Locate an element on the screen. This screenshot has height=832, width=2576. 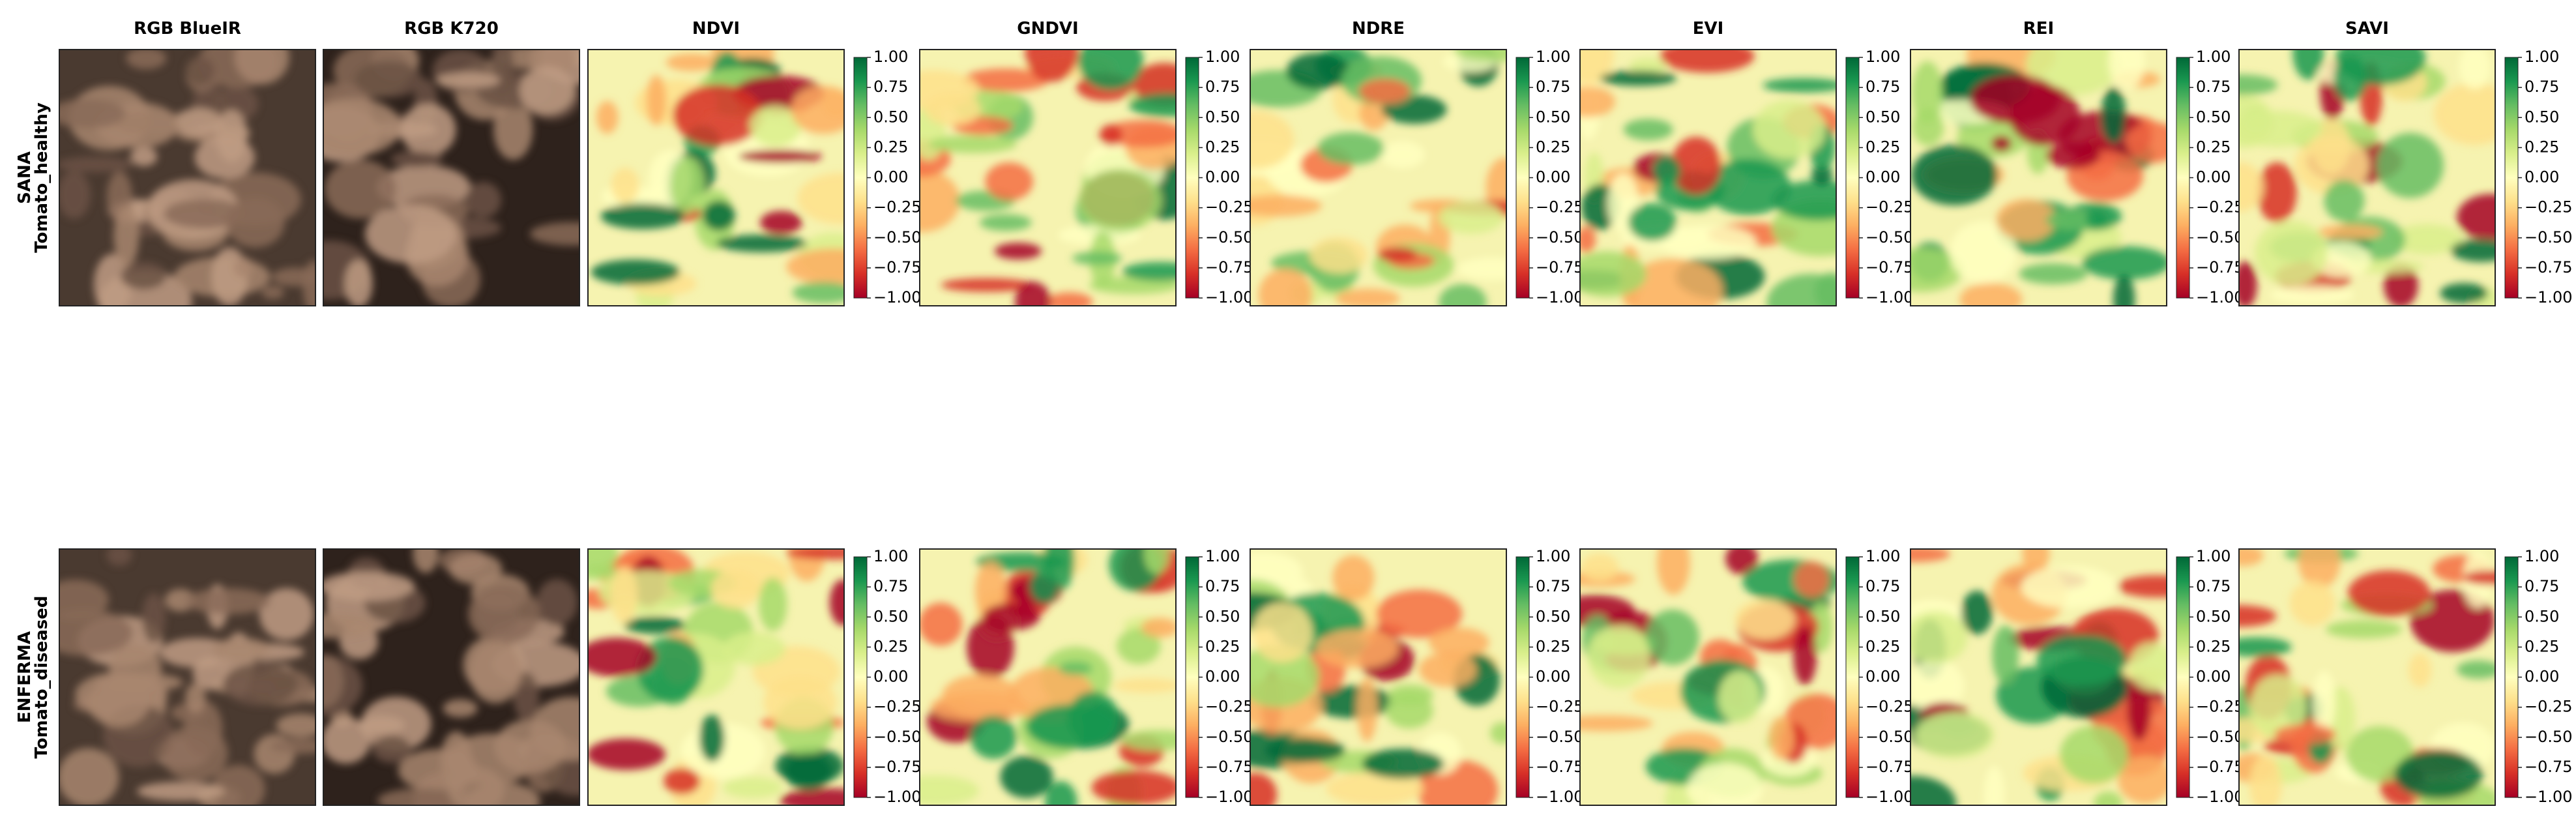
row-label: SANA is located at coordinates (25, 178).